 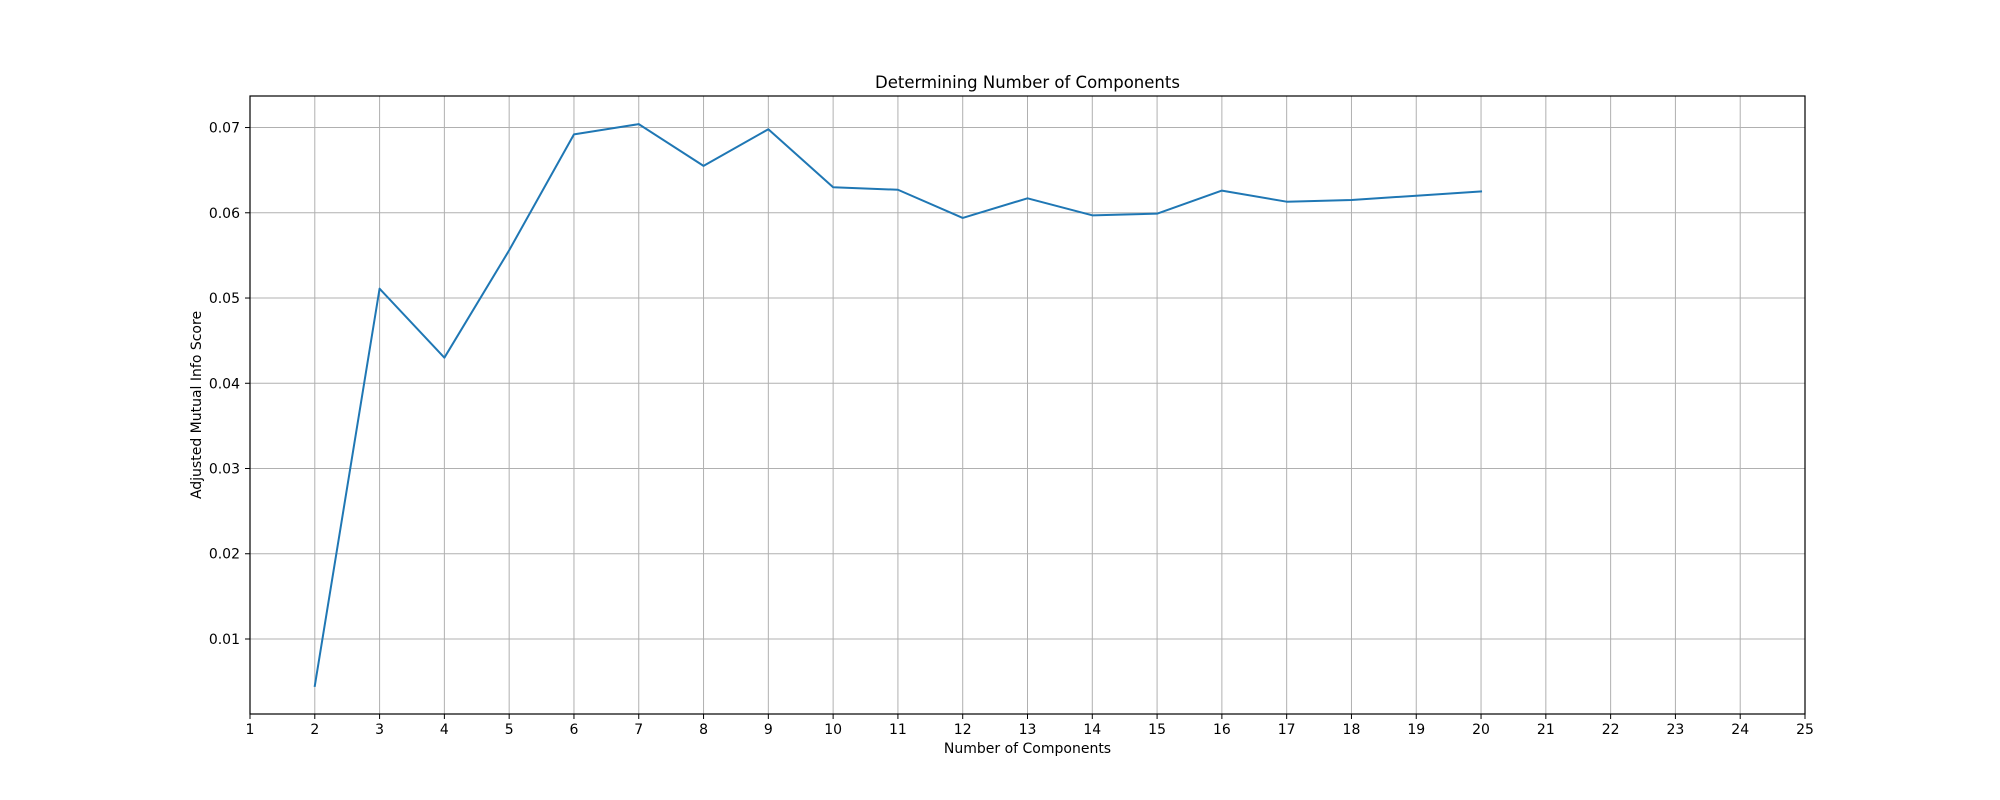 What do you see at coordinates (1027, 82) in the screenshot?
I see `chart-title: Determining Number of Components` at bounding box center [1027, 82].